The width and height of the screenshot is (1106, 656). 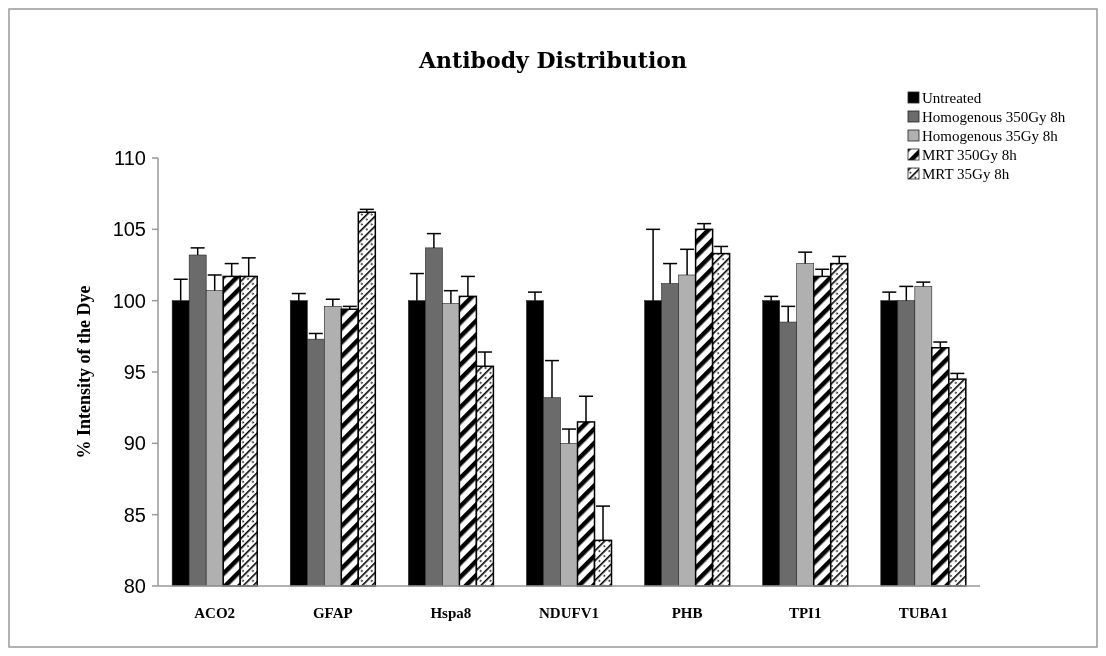 I want to click on y-tick-label: 90, so click(x=134, y=443).